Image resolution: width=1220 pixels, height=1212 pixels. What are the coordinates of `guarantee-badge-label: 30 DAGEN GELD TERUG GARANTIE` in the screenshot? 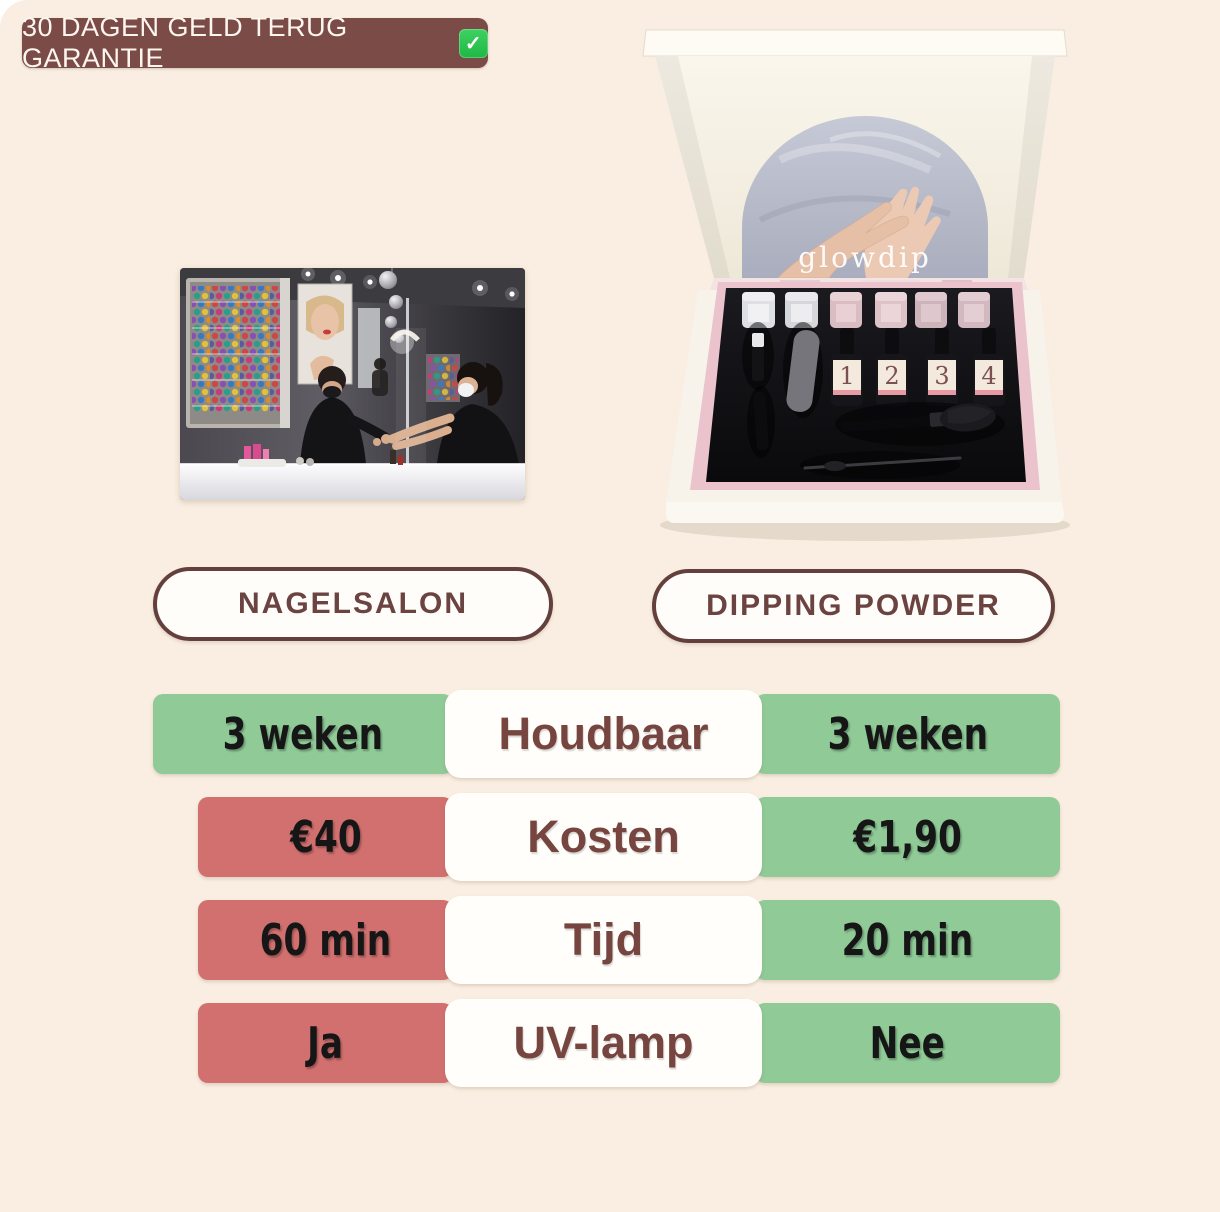 It's located at (185, 42).